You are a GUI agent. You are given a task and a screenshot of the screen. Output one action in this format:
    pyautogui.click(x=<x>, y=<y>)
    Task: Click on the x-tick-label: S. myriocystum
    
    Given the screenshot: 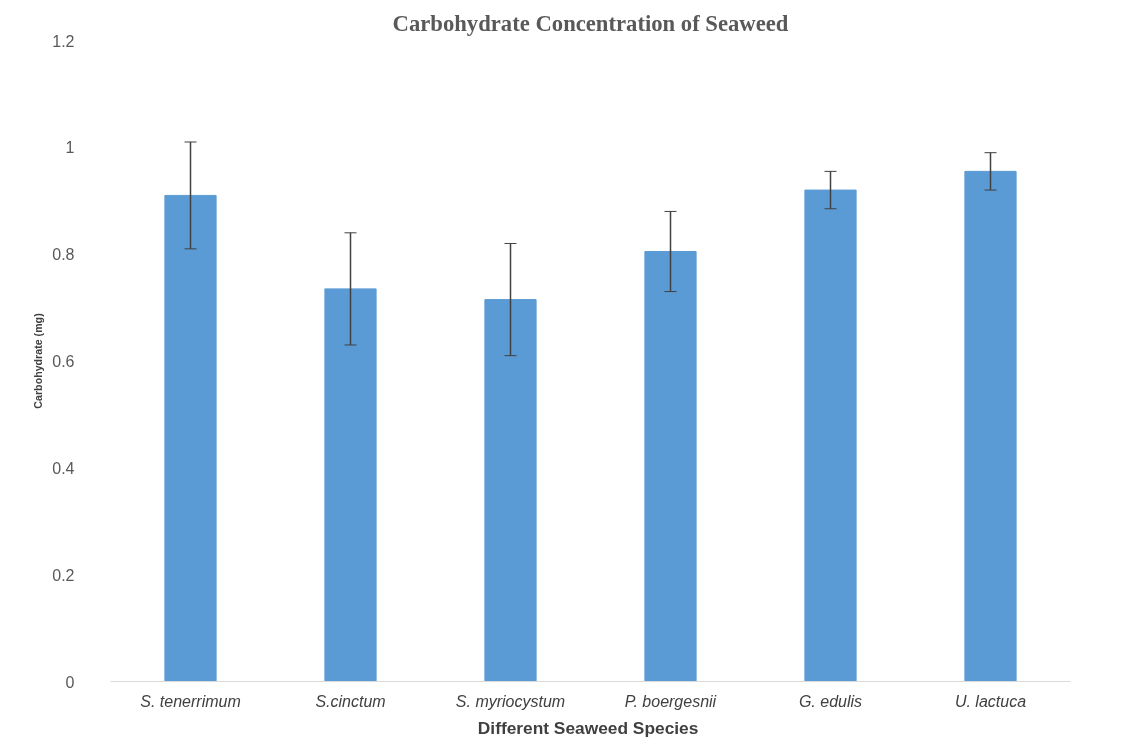 What is the action you would take?
    pyautogui.click(x=510, y=701)
    